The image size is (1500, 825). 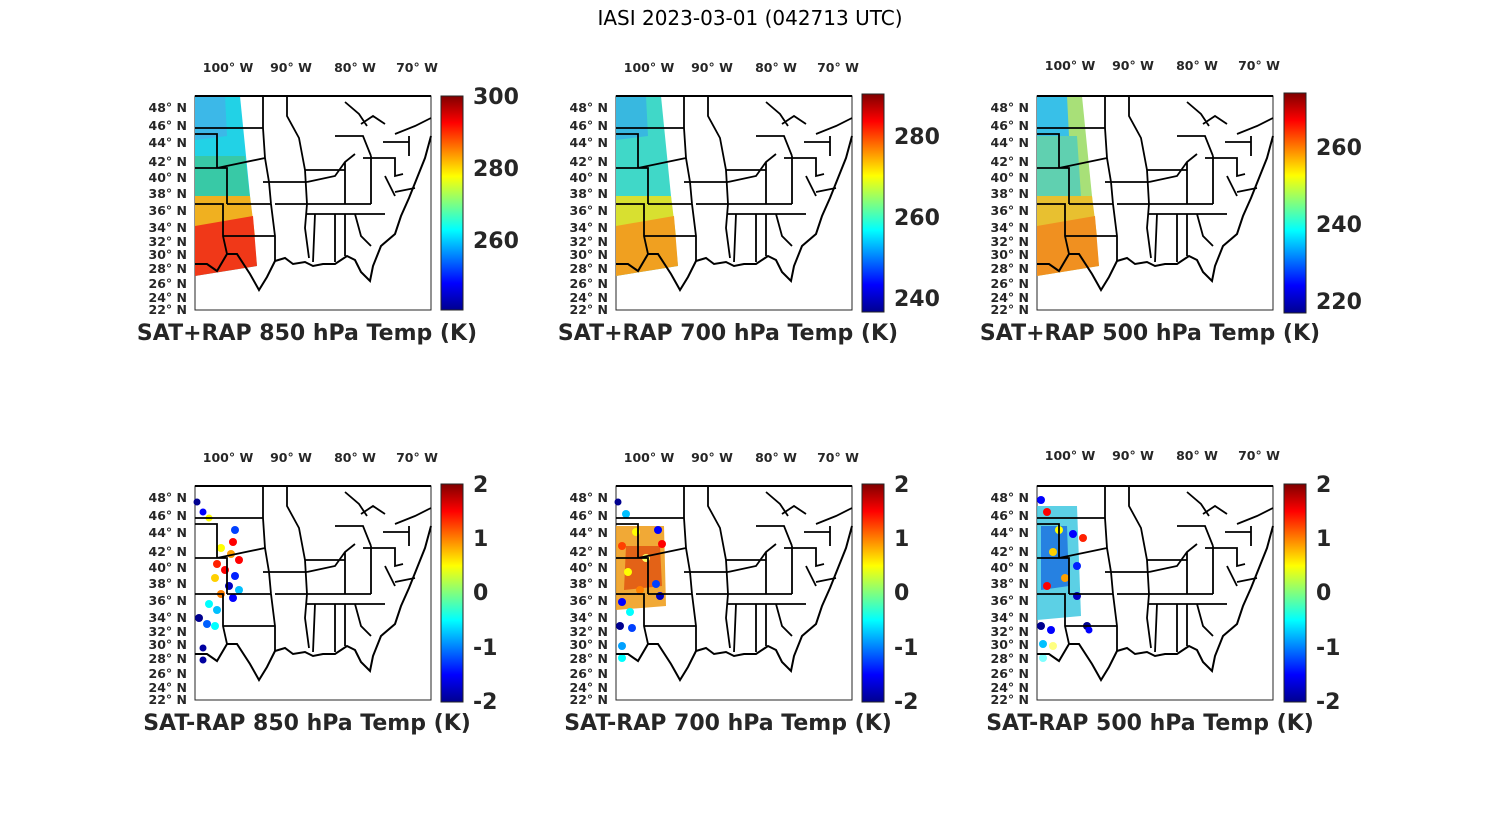 I want to click on panel-title: SAT+RAP 700 hPa Temp (K), so click(x=728, y=333).